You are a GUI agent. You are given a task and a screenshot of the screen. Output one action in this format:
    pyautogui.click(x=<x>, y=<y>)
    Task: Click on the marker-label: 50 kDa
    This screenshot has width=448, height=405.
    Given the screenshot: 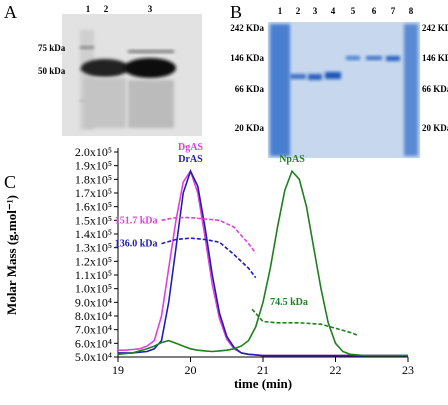 What is the action you would take?
    pyautogui.click(x=52, y=71)
    